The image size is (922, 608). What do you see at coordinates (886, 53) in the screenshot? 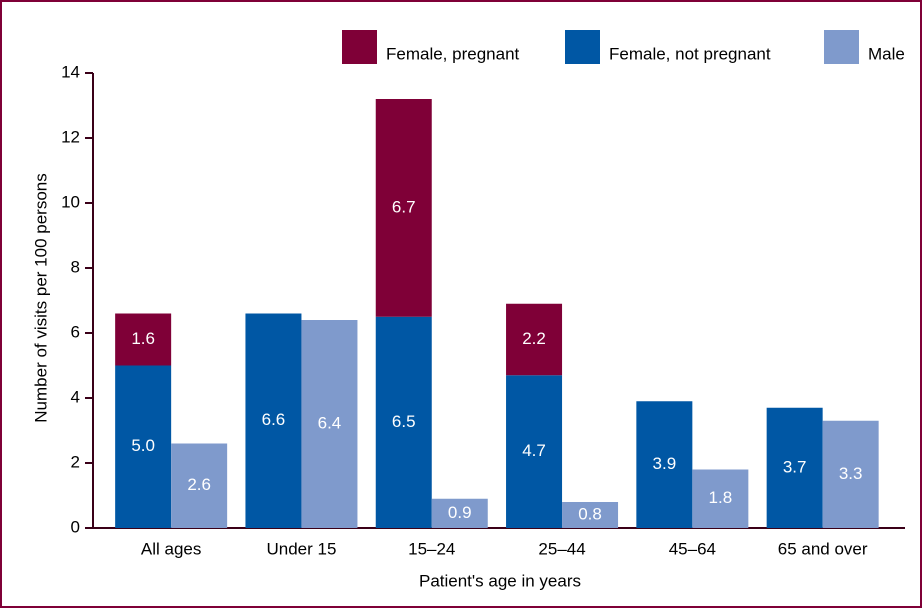
I see `legend-label: Male` at bounding box center [886, 53].